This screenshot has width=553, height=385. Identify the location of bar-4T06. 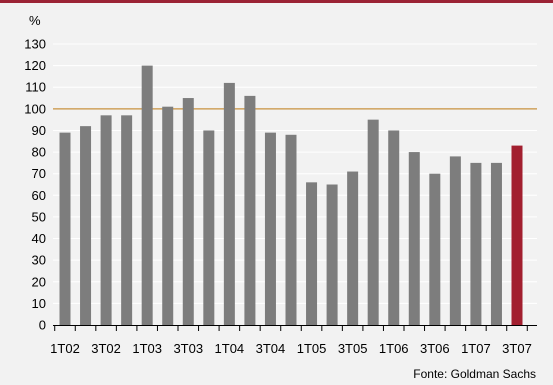
(455, 240).